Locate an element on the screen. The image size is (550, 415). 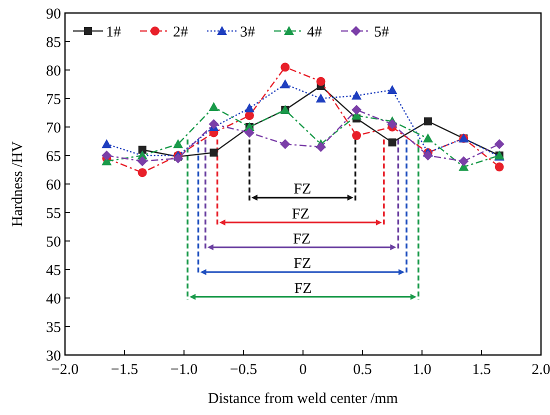
y-tick-label: 65 is located at coordinates (53, 156).